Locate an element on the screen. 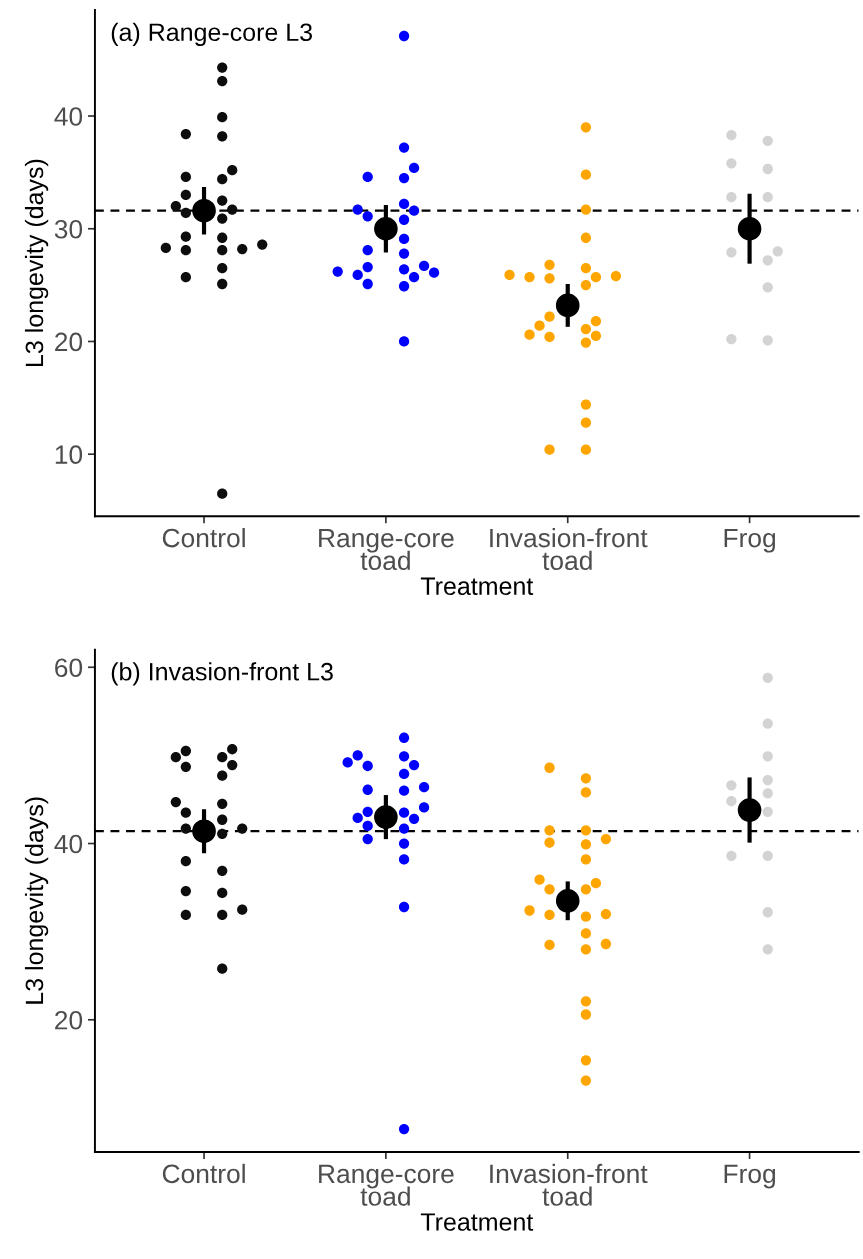 The height and width of the screenshot is (1259, 863). chart-title: (b) Invasion-front L3 is located at coordinates (222, 674).